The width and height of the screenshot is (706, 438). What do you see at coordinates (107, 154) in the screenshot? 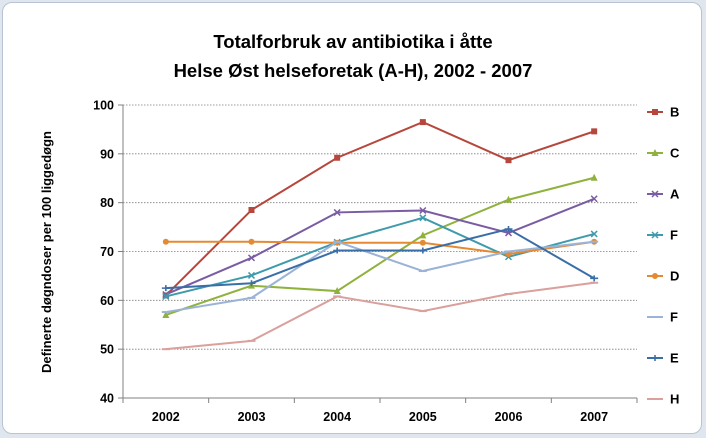
I see `y-tick-label: 90` at bounding box center [107, 154].